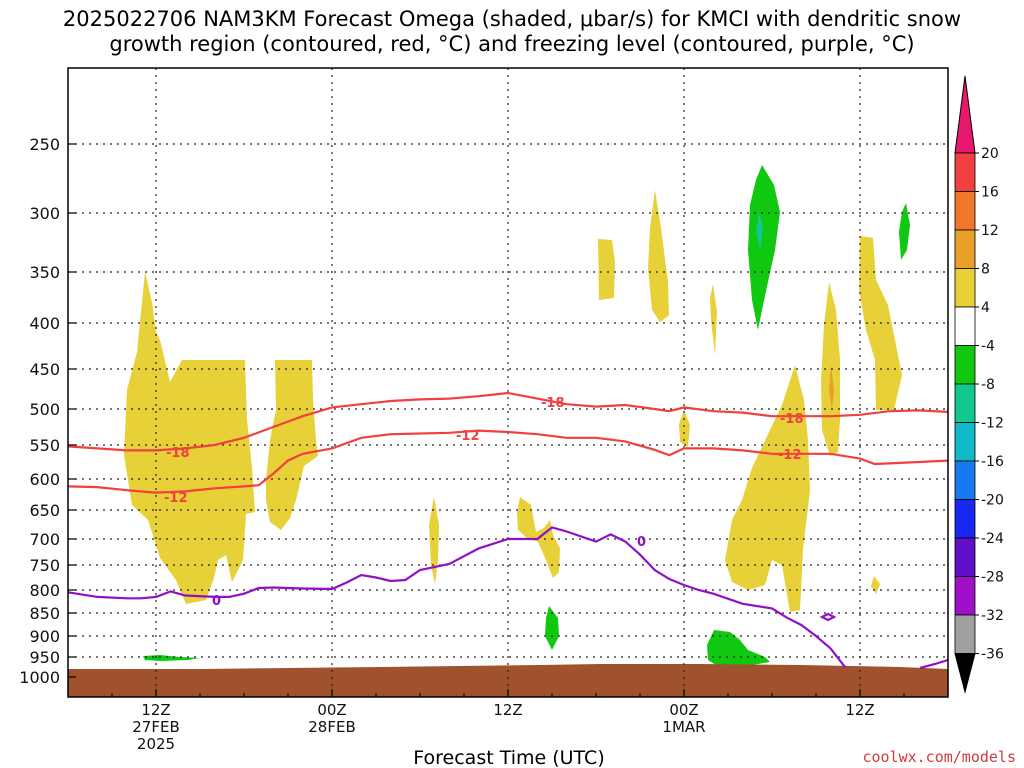  Describe the element at coordinates (44, 539) in the screenshot. I see `y-tick-label-700: 700` at that location.